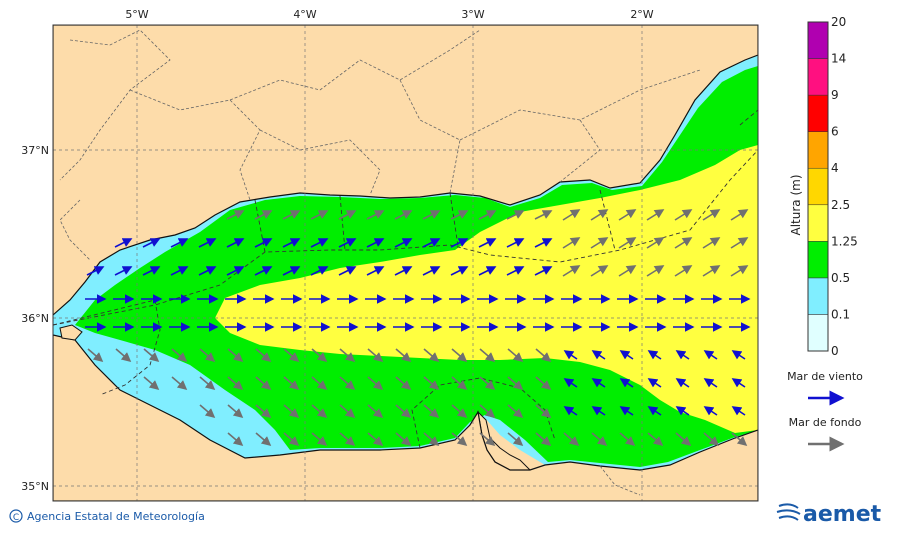 The width and height of the screenshot is (900, 533). I want to click on colorbar-level-label: 9, so click(835, 95).